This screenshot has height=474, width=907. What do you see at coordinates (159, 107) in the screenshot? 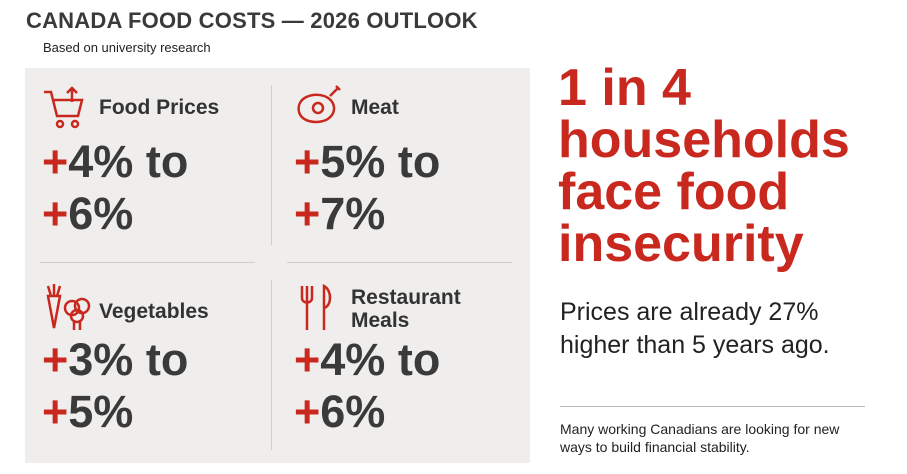
I see `card-label: Food Prices` at bounding box center [159, 107].